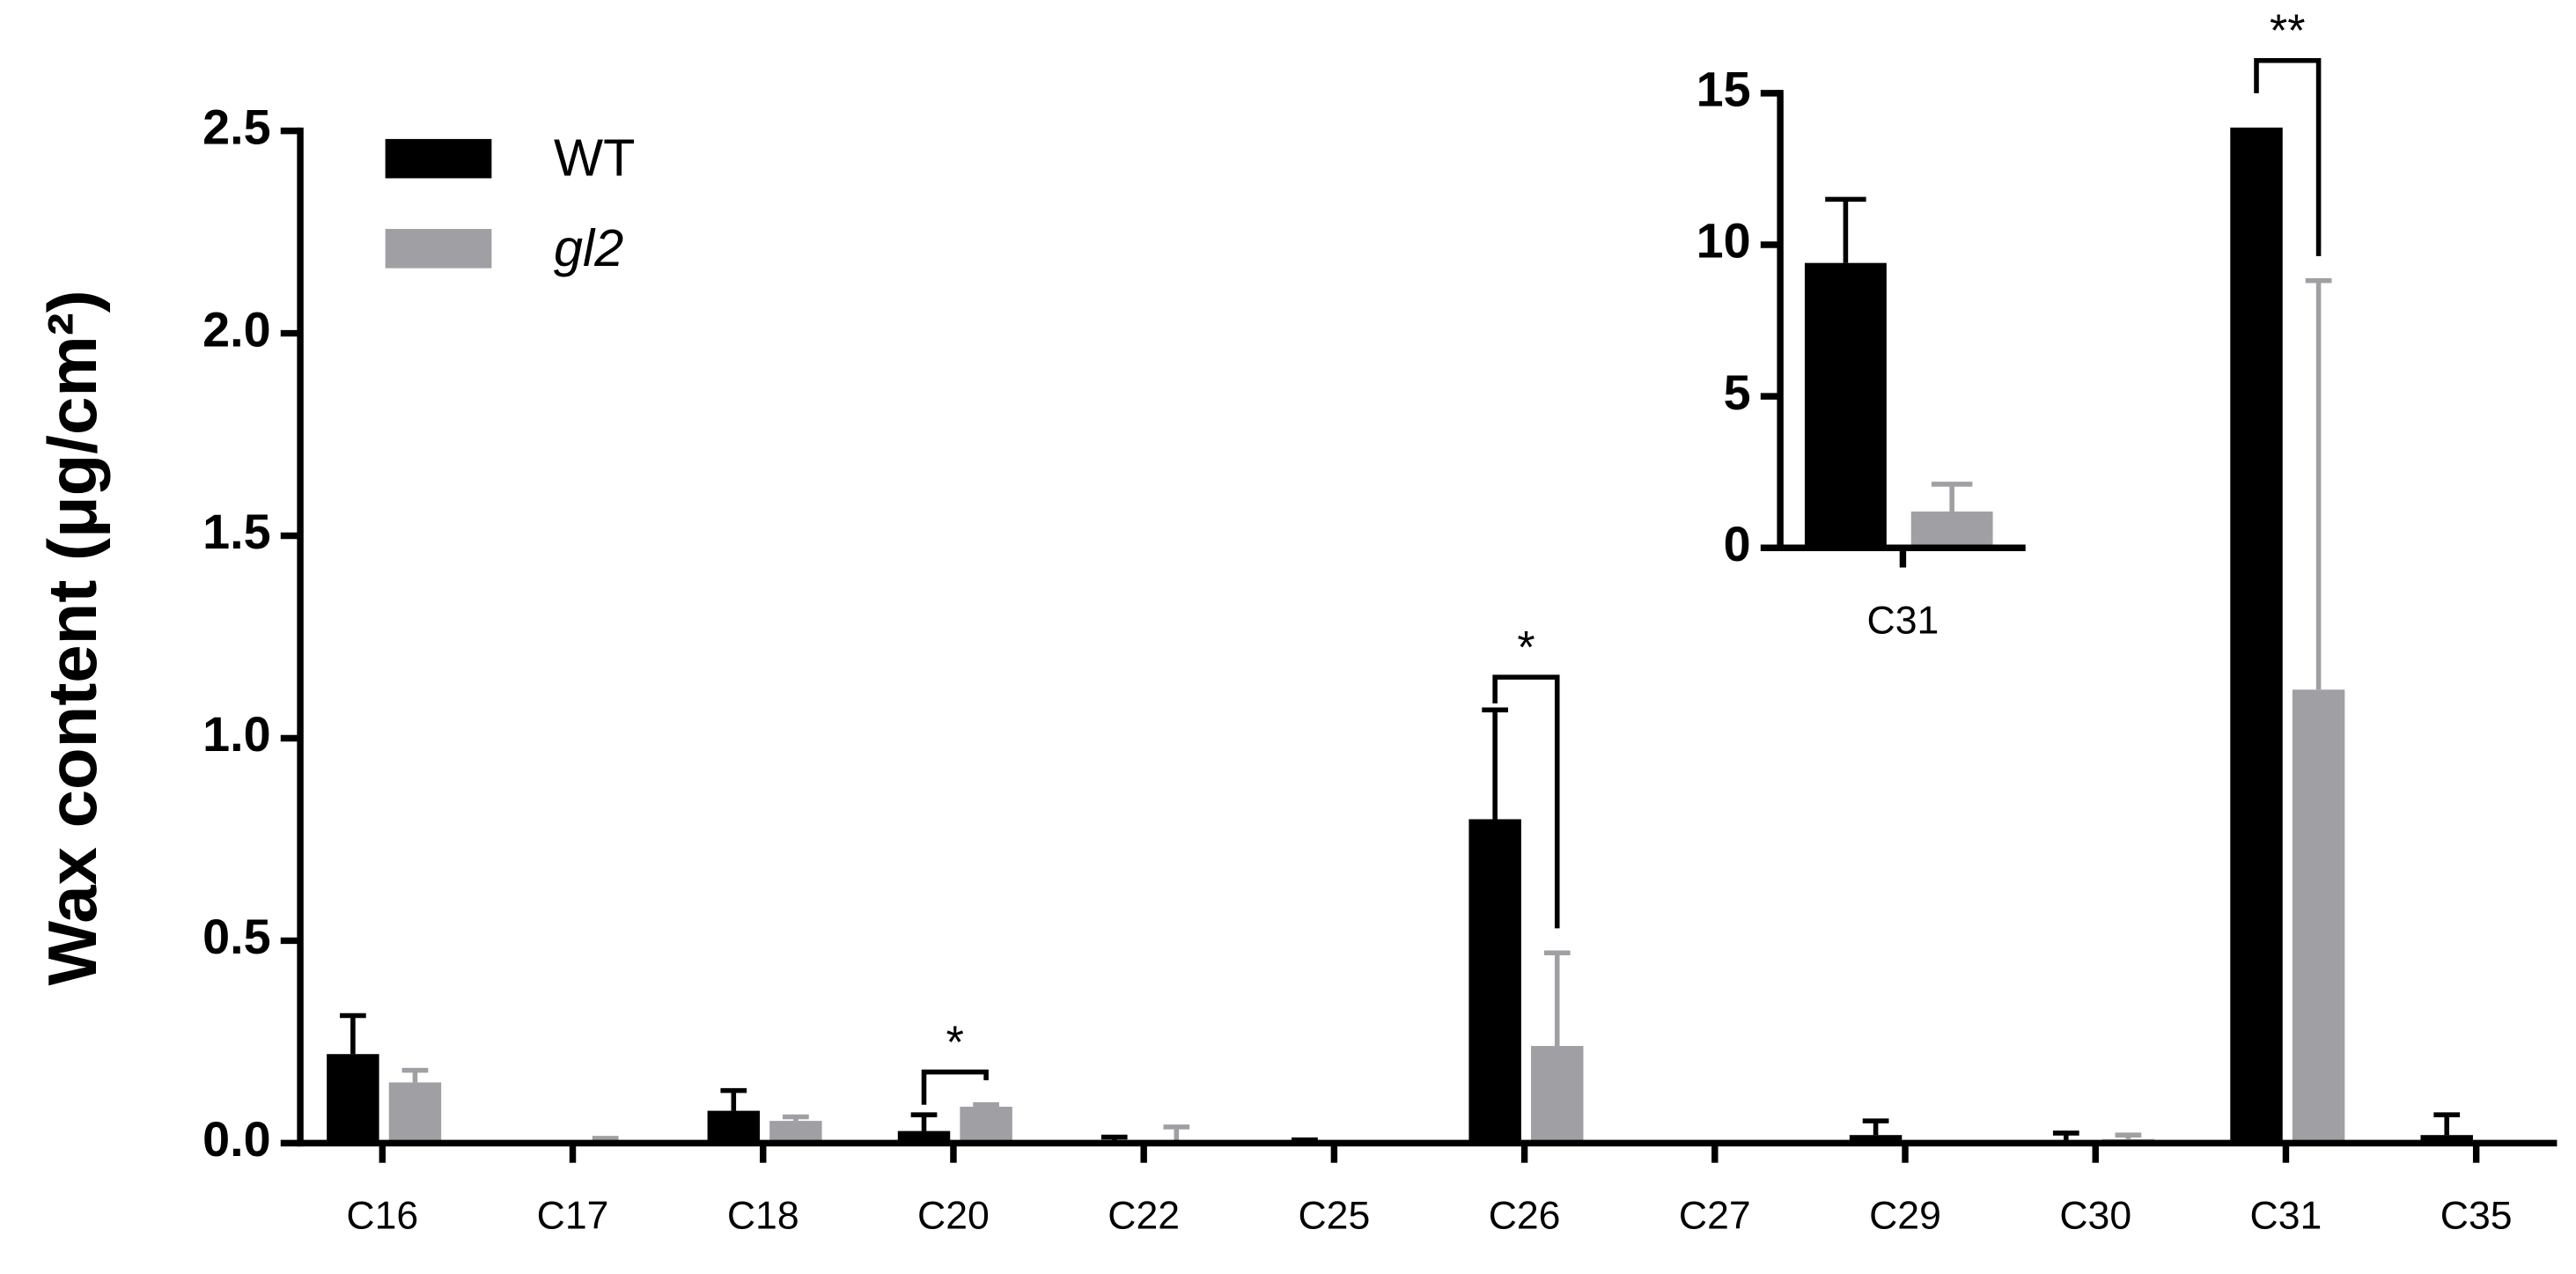 Image resolution: width=2576 pixels, height=1274 pixels. Describe the element at coordinates (954, 1216) in the screenshot. I see `x-tick-label: C20` at that location.